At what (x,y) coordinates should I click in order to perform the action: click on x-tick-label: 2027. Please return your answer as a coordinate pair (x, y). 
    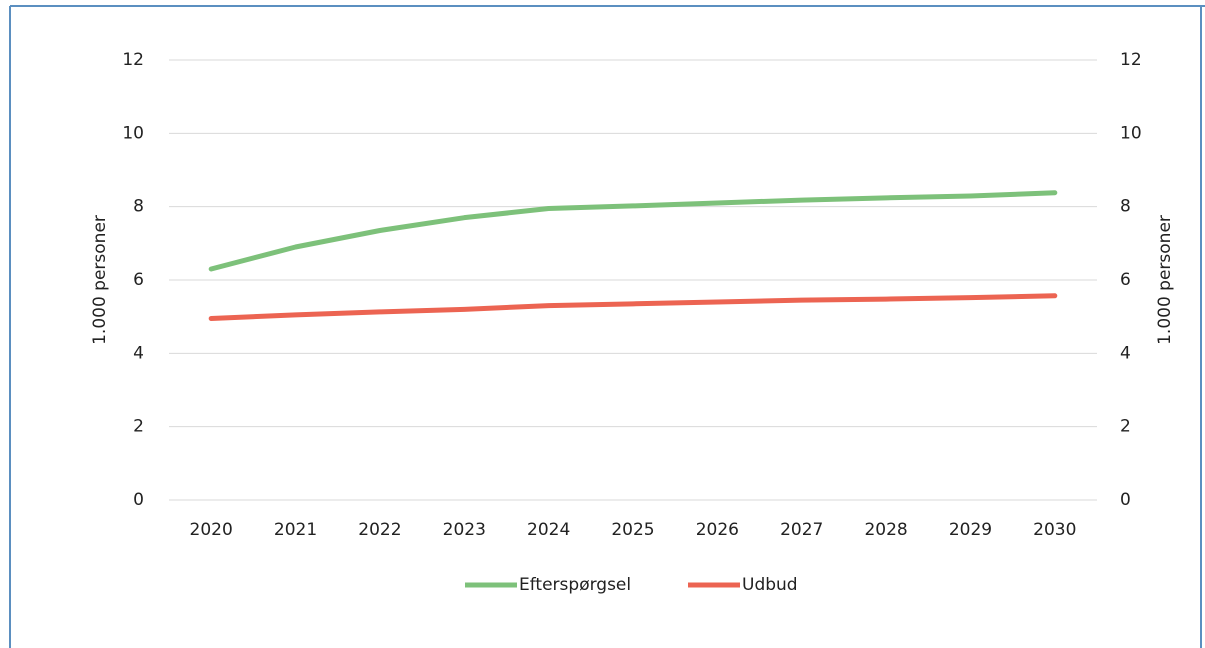
    Looking at the image, I should click on (801, 530).